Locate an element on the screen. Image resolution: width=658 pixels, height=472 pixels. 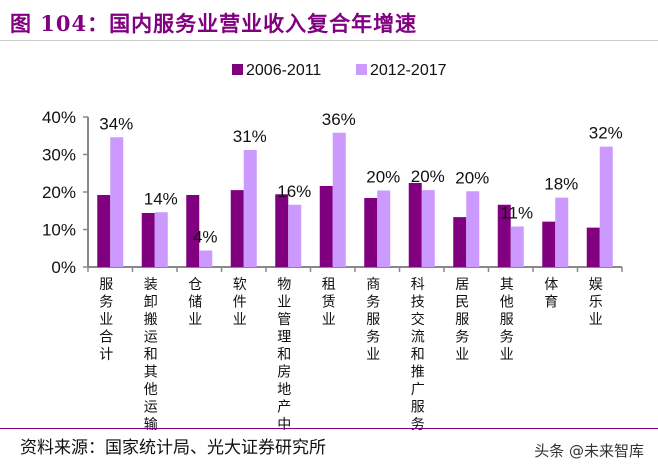
source-note: 资料来源：国家统计局、光大证券研究所 is located at coordinates (173, 448).